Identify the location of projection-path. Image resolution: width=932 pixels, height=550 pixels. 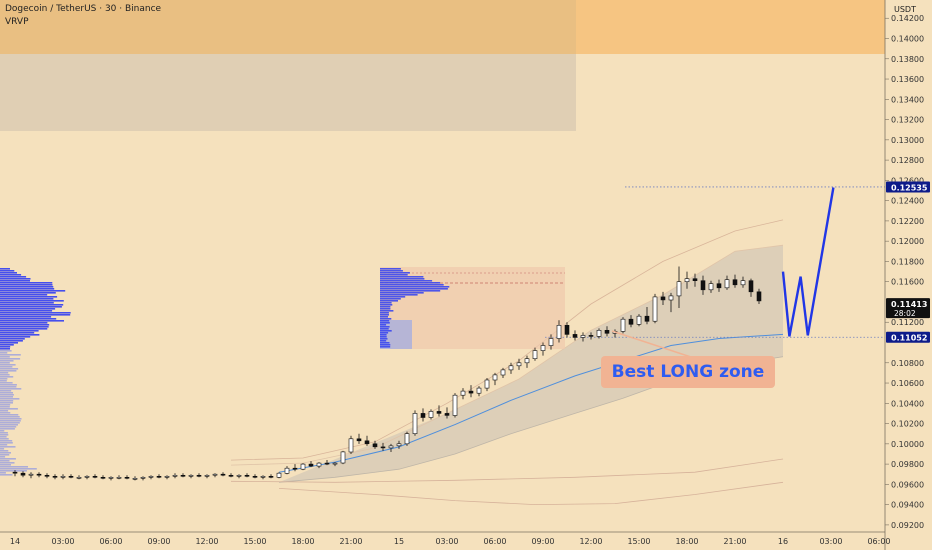
(808, 262).